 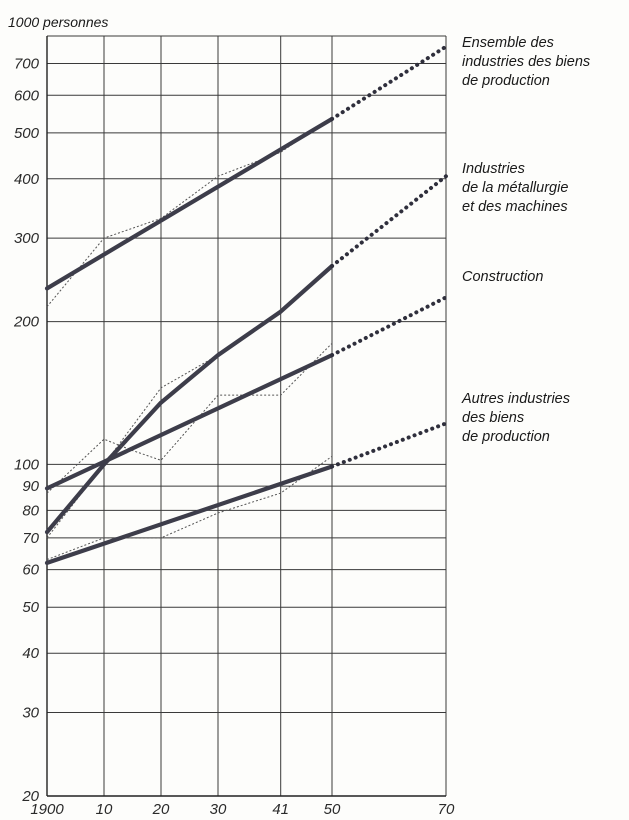 What do you see at coordinates (27, 464) in the screenshot?
I see `y-tick-label: 100` at bounding box center [27, 464].